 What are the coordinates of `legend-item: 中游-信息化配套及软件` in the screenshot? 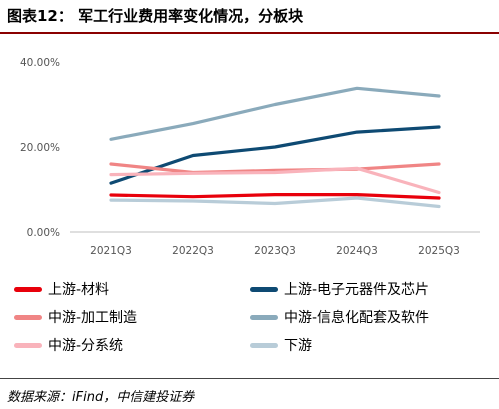 It's located at (339, 317).